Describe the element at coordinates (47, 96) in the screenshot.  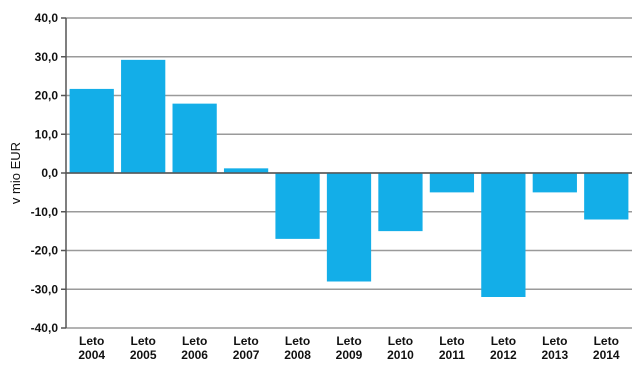
I see `y-tick-label: 20,0` at that location.